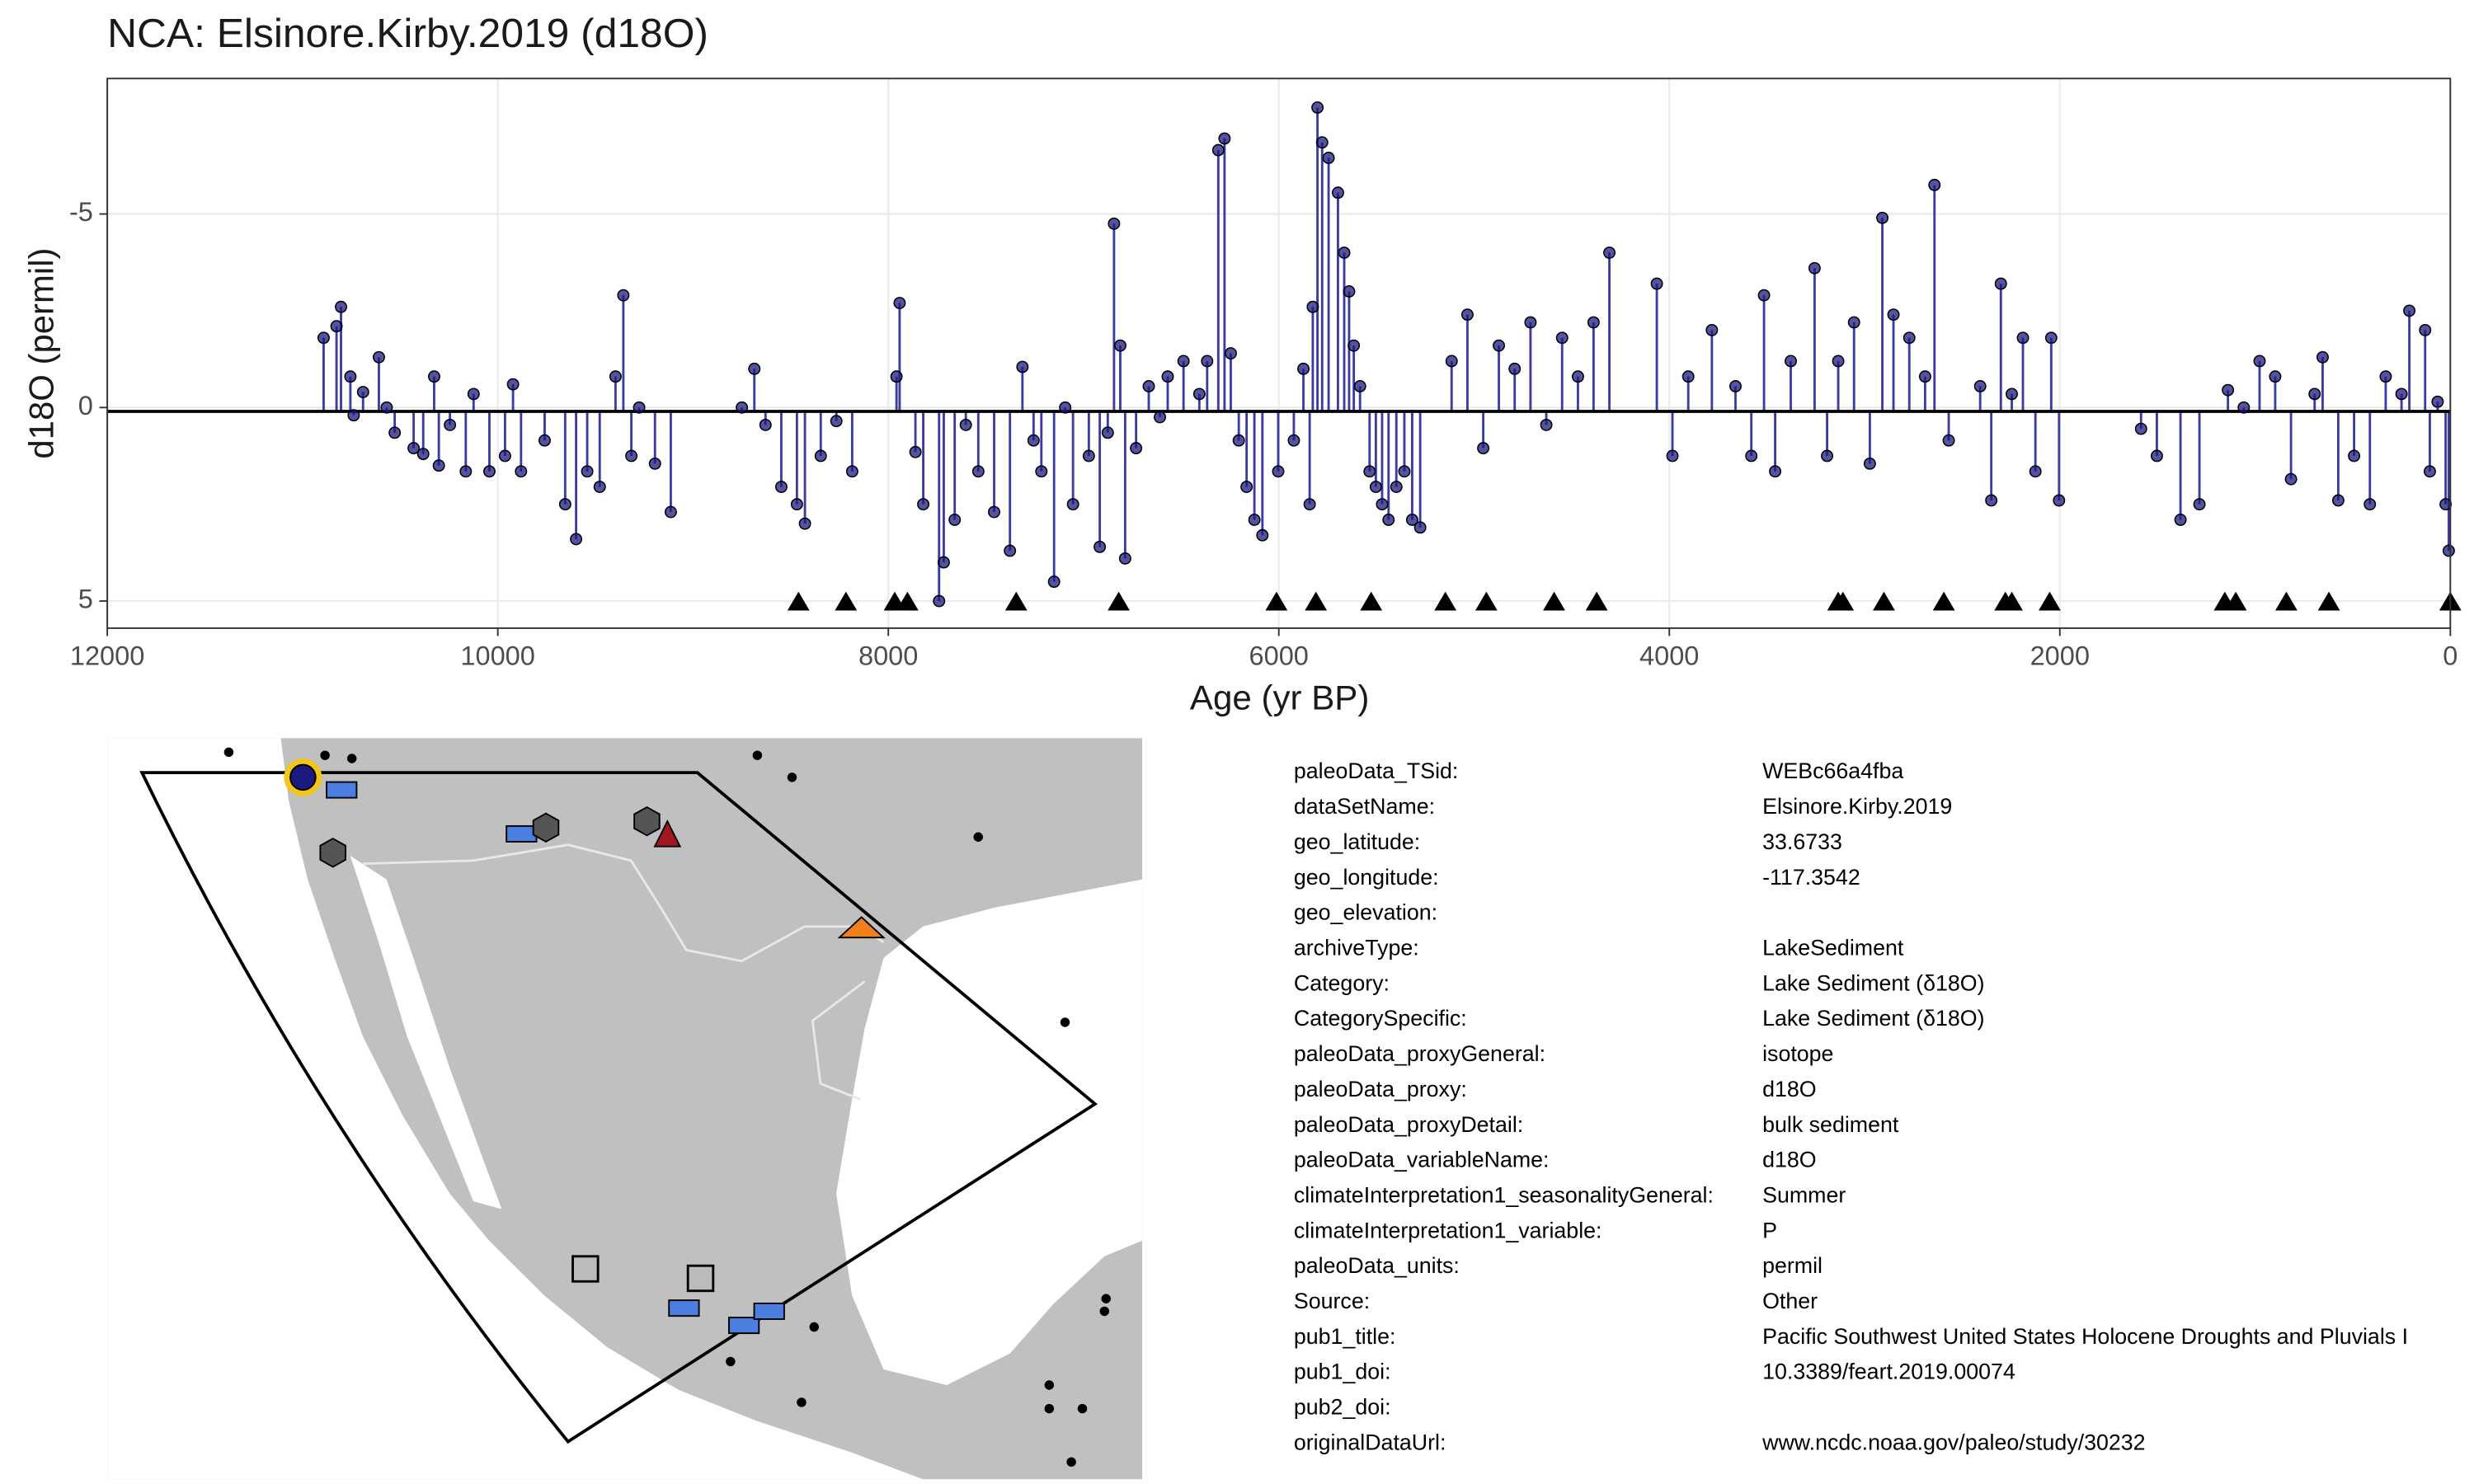 The image size is (2474, 1484). Describe the element at coordinates (1769, 1230) in the screenshot. I see `meta-value: P` at that location.